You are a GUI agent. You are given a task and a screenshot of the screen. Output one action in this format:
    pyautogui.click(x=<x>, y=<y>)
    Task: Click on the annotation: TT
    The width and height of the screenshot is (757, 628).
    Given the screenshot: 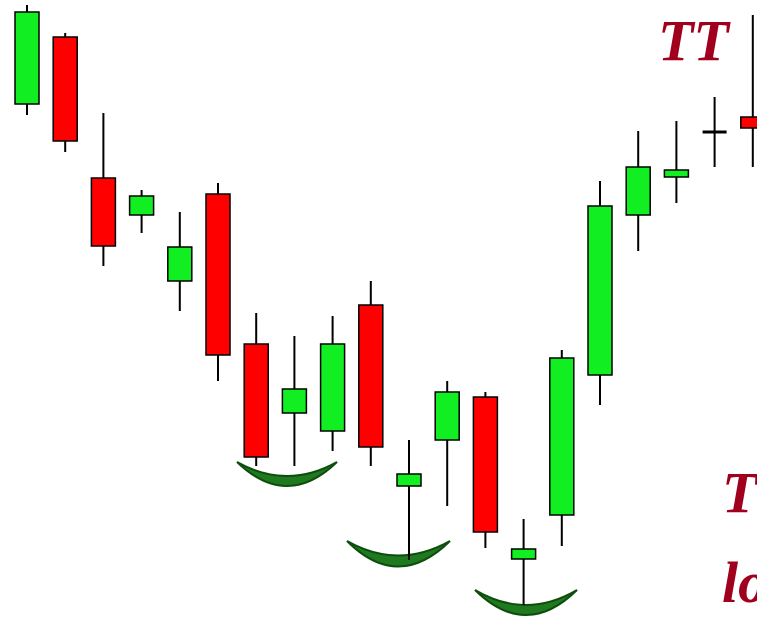 What is the action you would take?
    pyautogui.click(x=694, y=40)
    